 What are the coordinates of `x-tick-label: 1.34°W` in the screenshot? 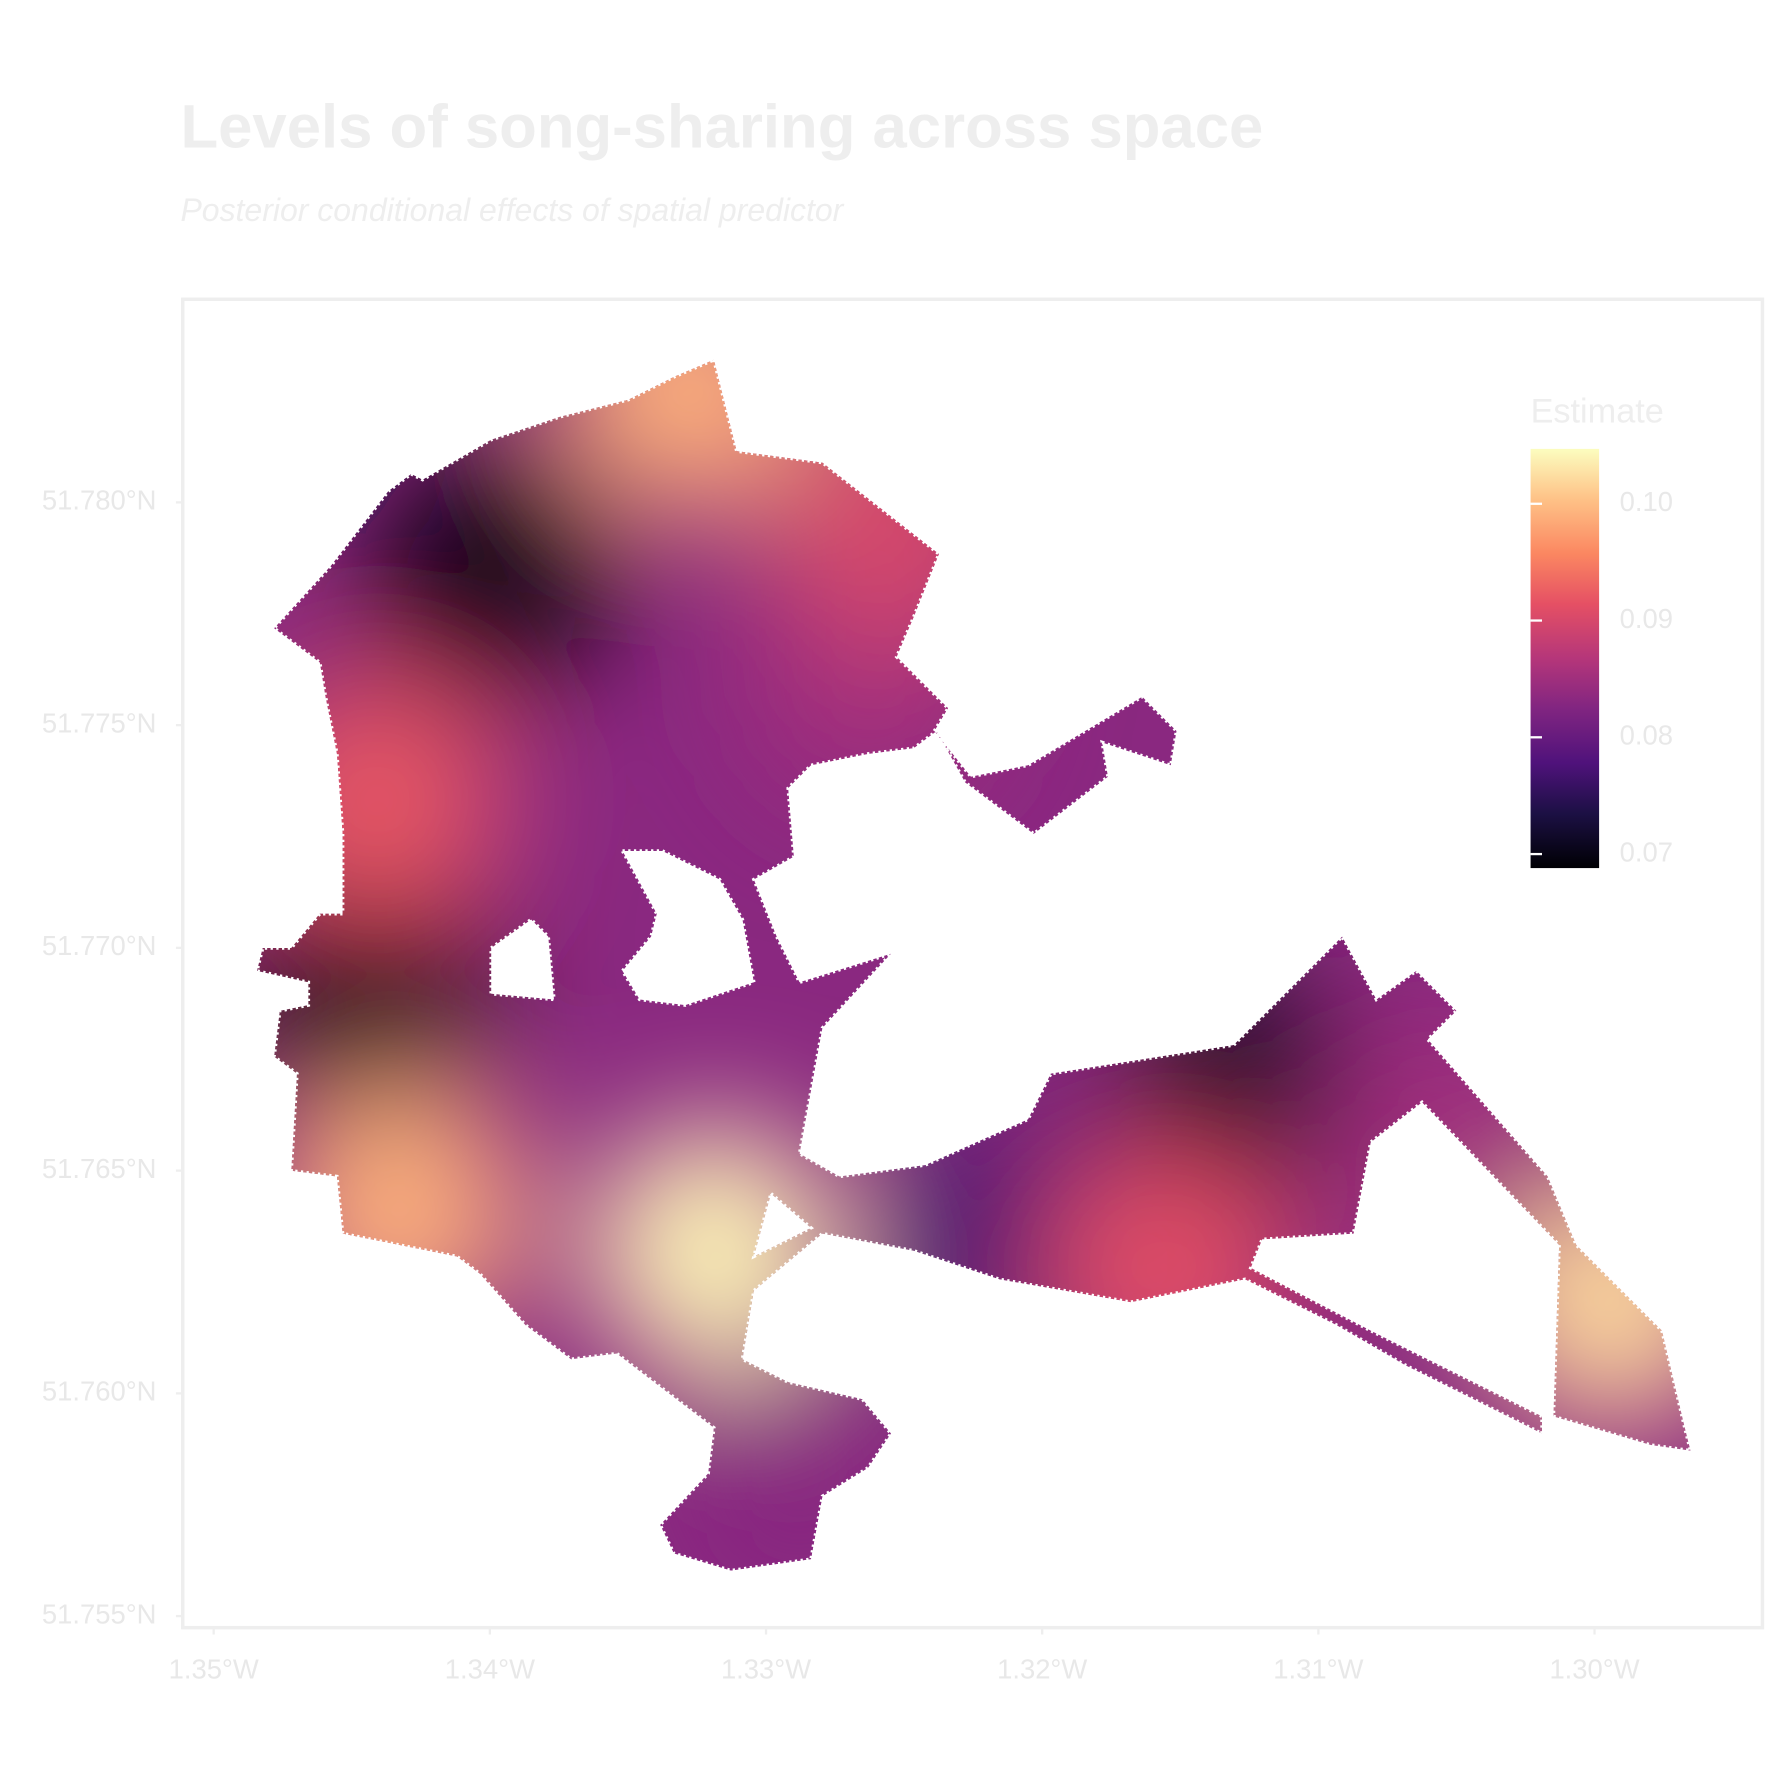 It's located at (490, 1668).